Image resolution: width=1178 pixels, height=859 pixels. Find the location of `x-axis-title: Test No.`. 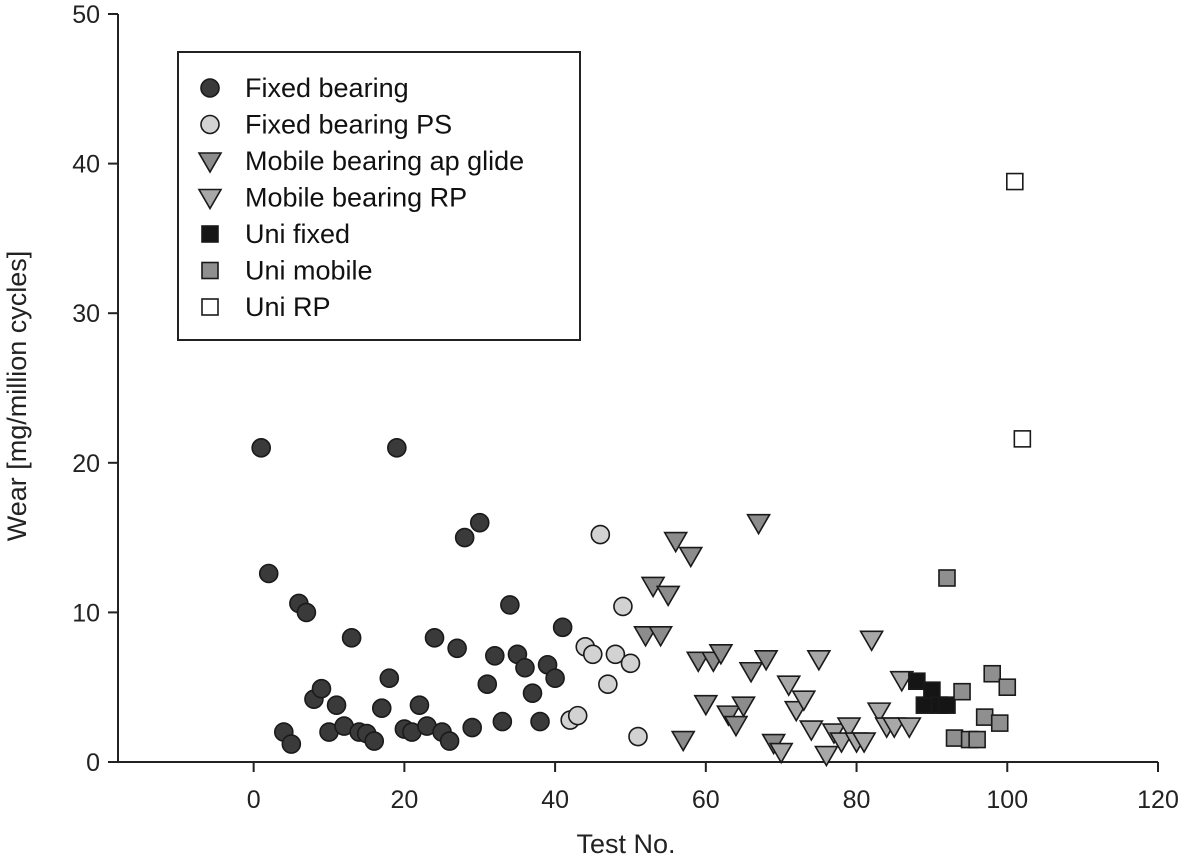

x-axis-title: Test No. is located at coordinates (625, 844).